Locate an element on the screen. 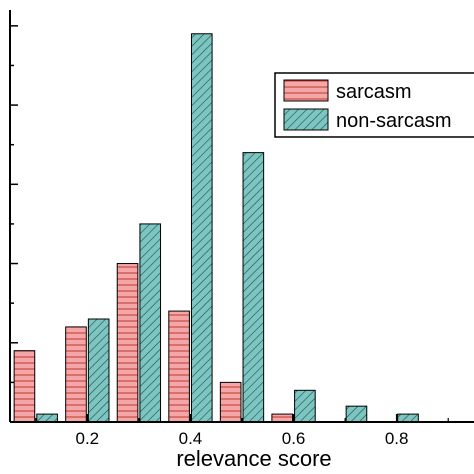  bar-sarcasm-0.1 is located at coordinates (24, 386).